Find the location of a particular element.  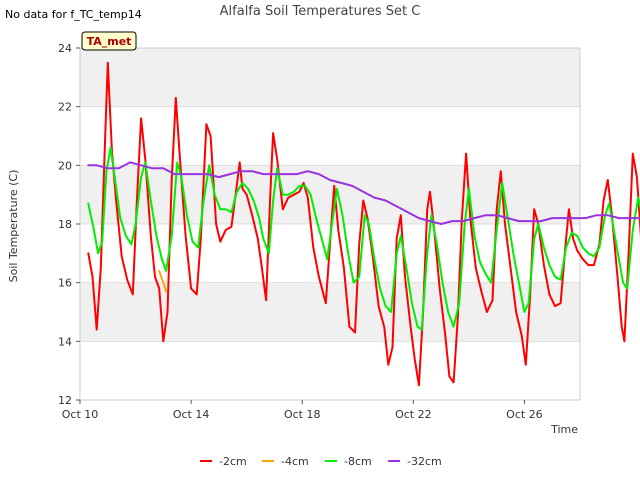

ta-met-badge: TA_met is located at coordinates (109, 41).